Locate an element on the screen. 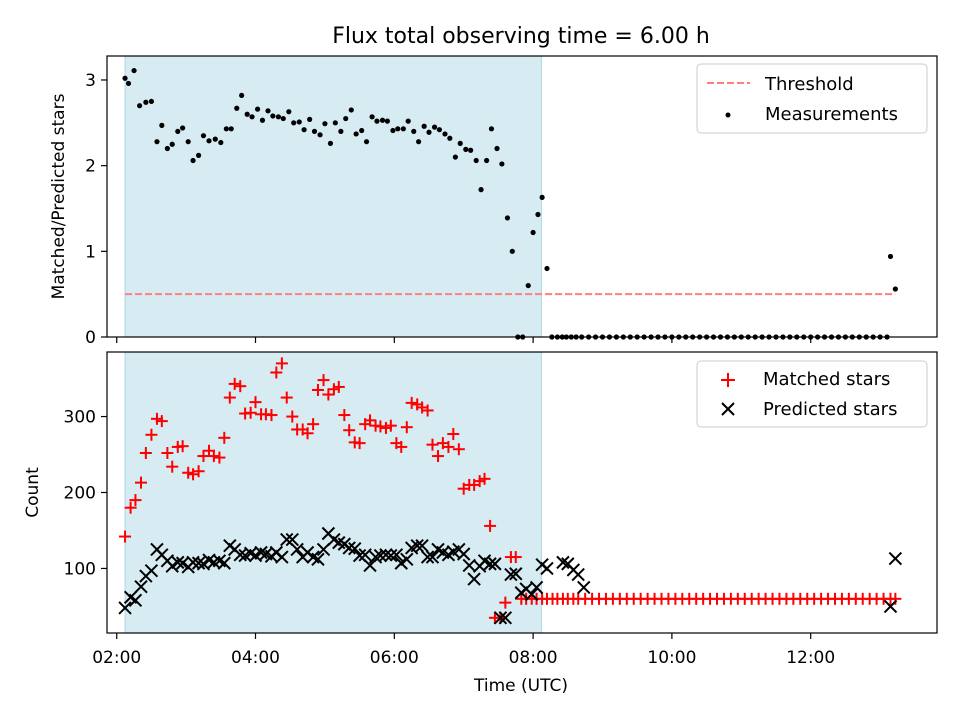 This screenshot has height=720, width=960. legend-matched-swatch is located at coordinates (728, 380).